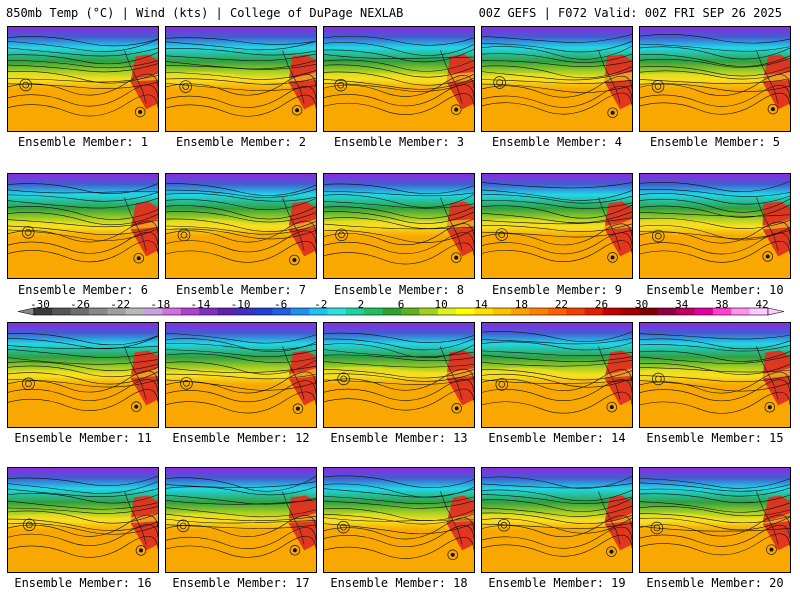  Describe the element at coordinates (682, 304) in the screenshot. I see `colorbar-tick-label: 34` at that location.